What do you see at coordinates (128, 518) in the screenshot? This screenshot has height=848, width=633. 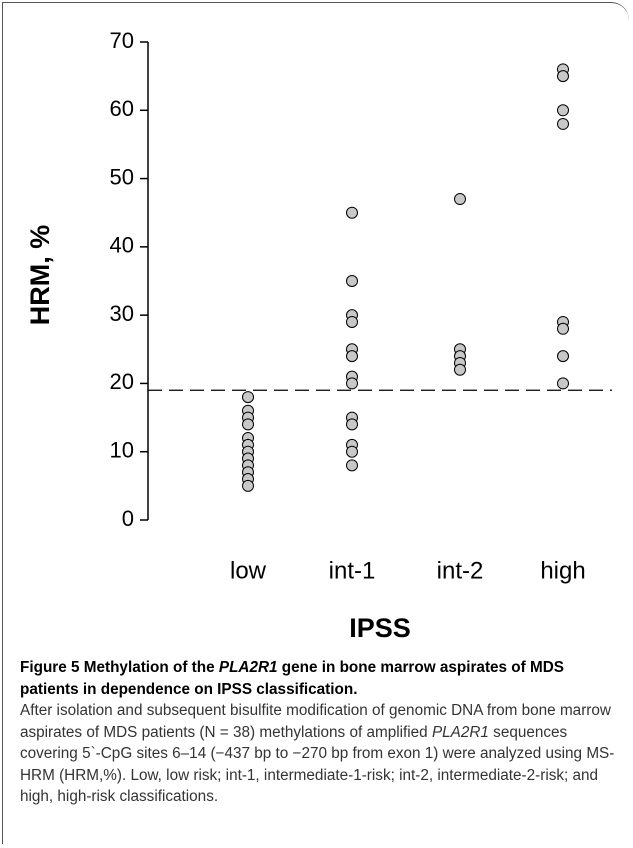 I see `y-tick-label: 0` at bounding box center [128, 518].